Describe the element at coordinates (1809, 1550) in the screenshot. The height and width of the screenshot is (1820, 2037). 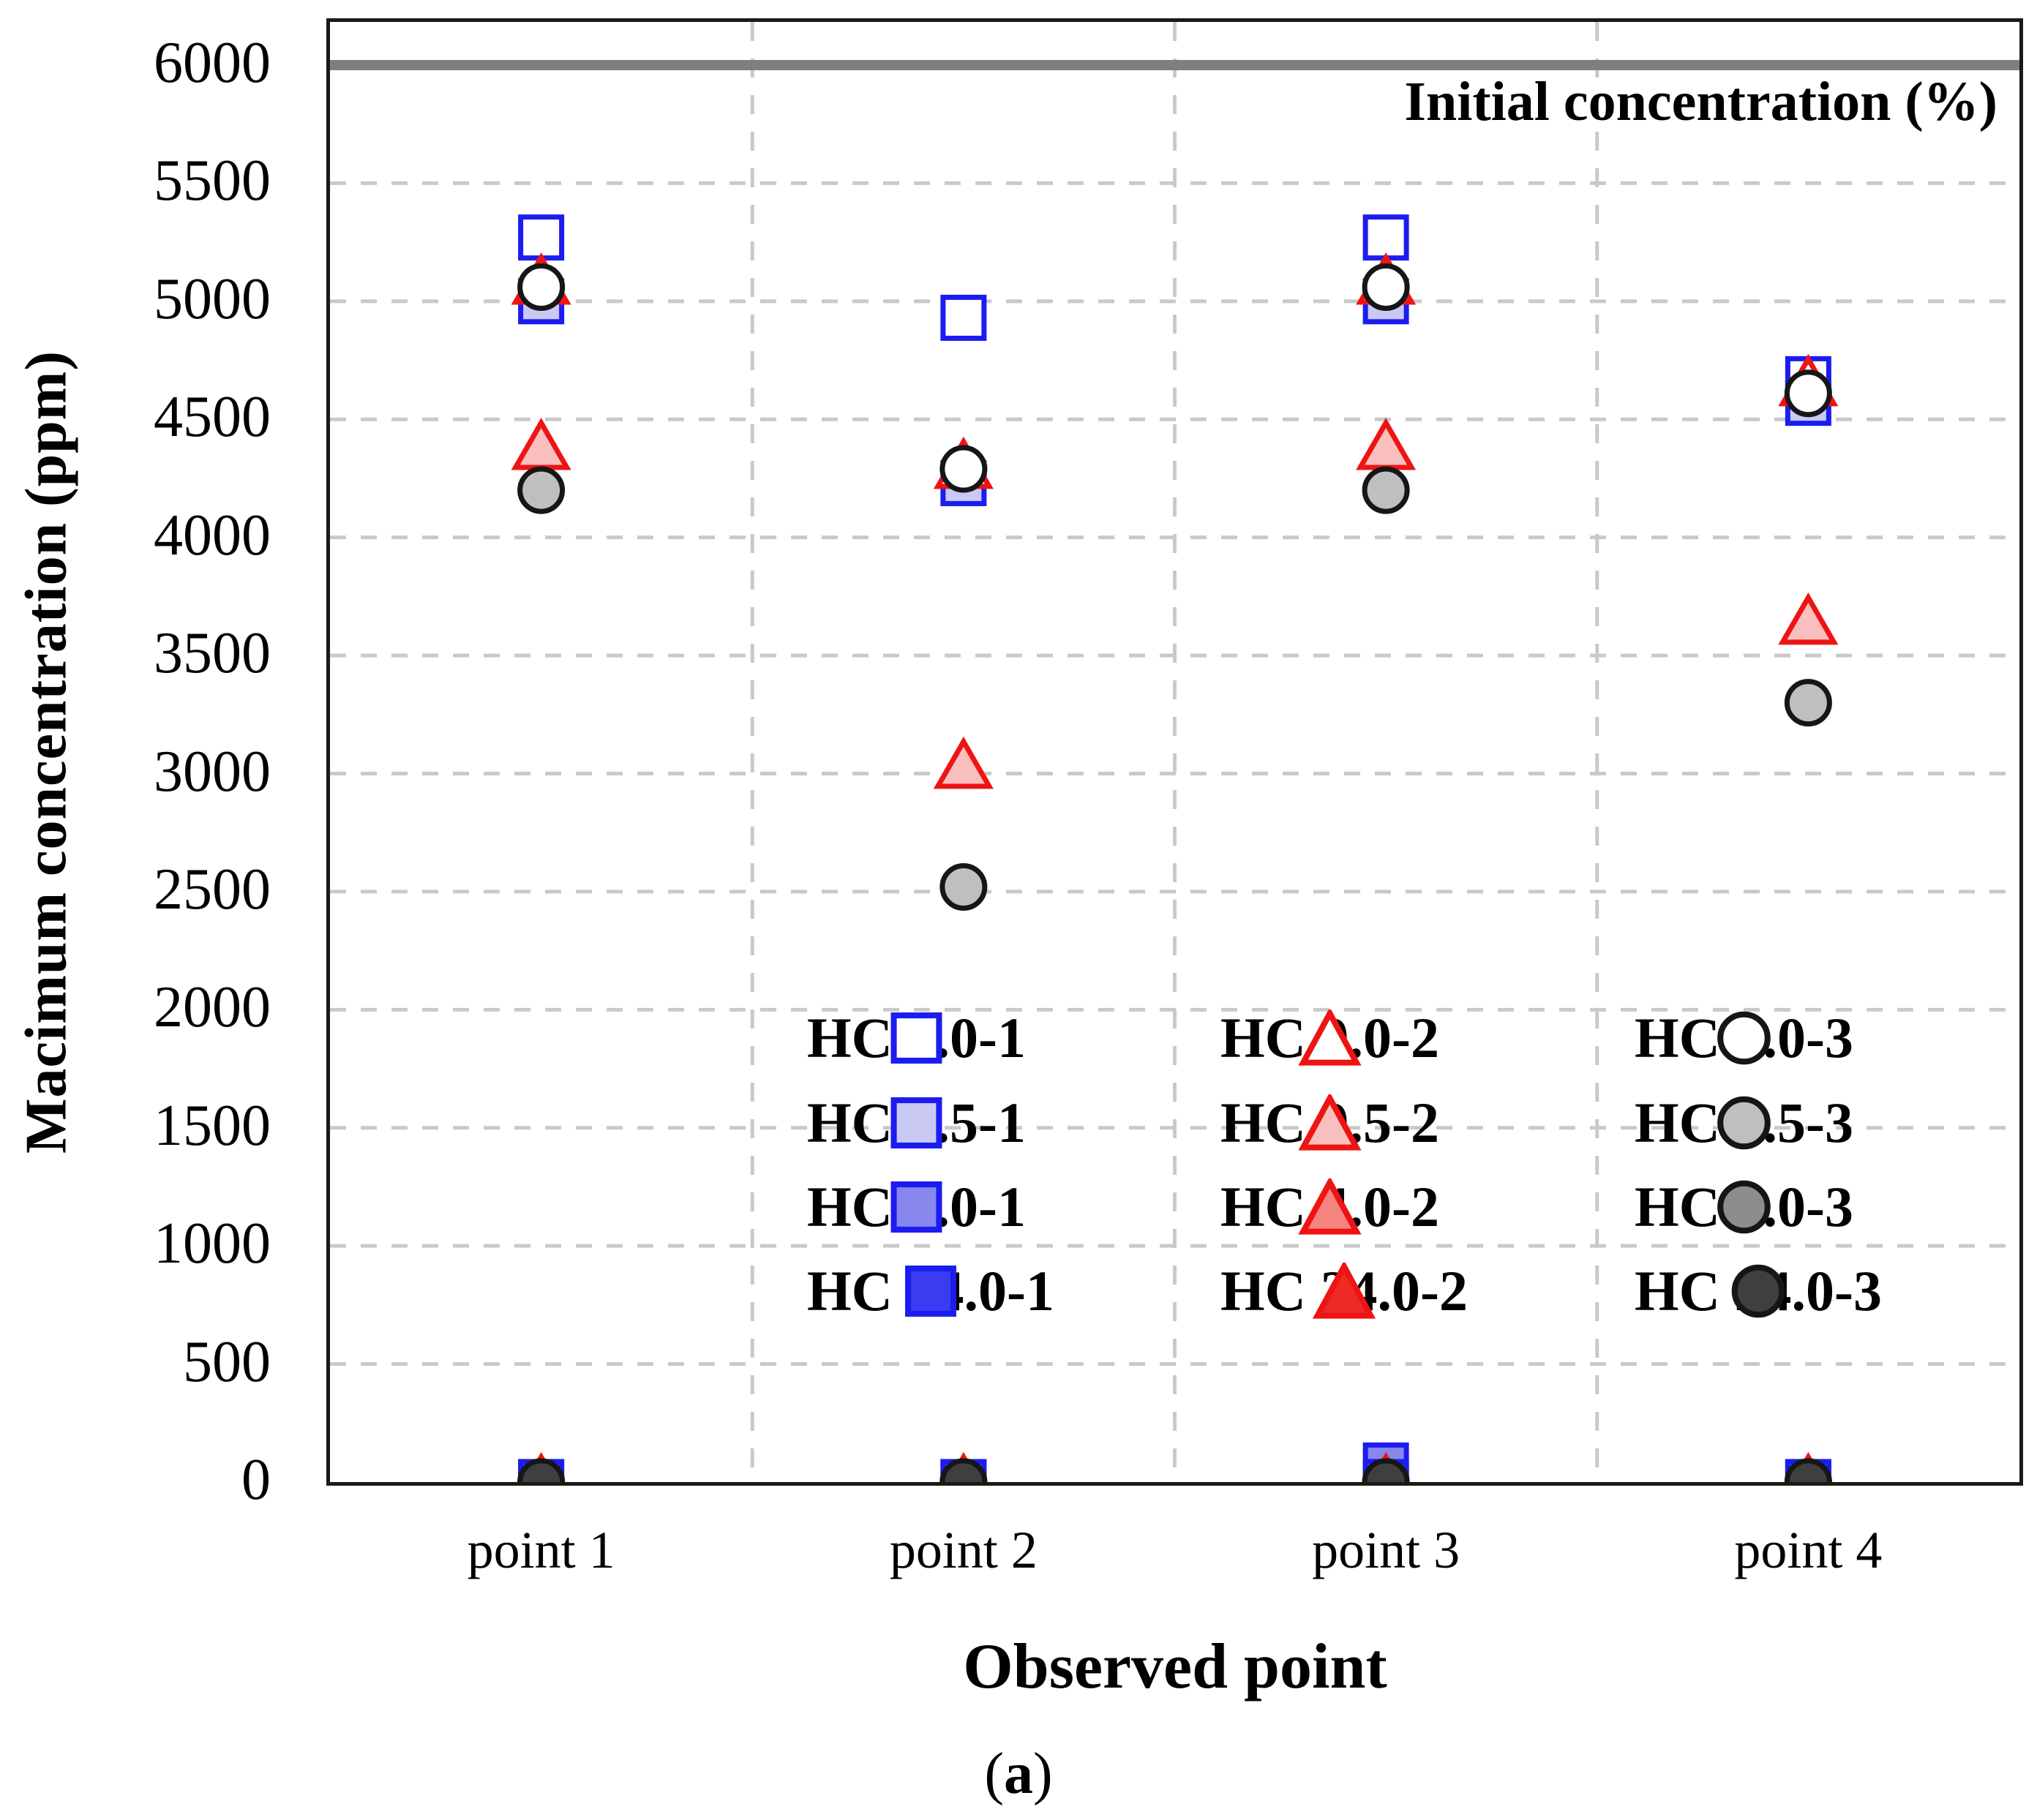
I see `x-tick-label-4: point 4` at that location.